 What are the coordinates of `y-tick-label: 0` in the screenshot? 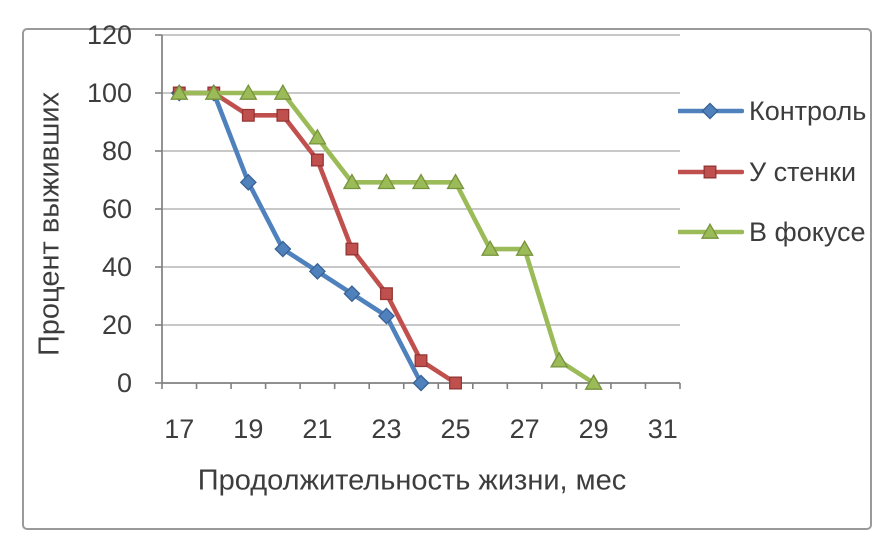 It's located at (124, 383).